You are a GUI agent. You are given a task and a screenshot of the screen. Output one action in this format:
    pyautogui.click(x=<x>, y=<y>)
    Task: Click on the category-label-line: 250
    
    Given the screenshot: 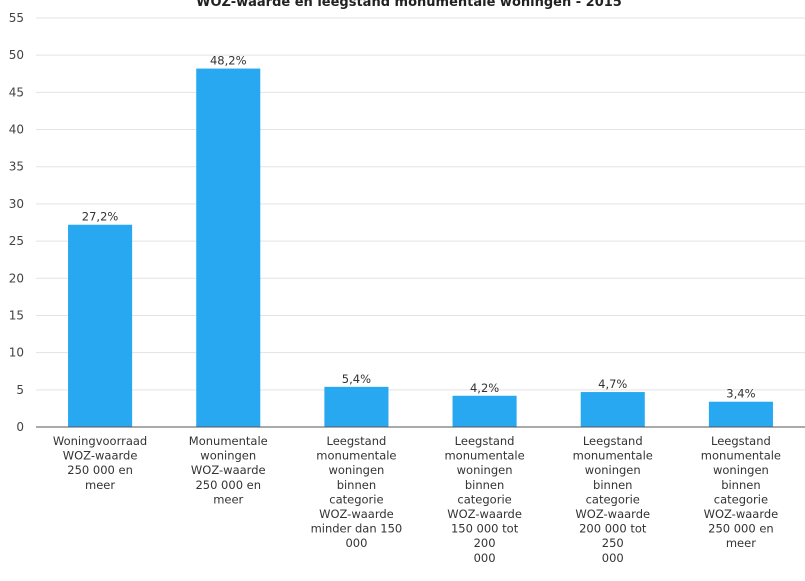 What is the action you would take?
    pyautogui.click(x=613, y=543)
    